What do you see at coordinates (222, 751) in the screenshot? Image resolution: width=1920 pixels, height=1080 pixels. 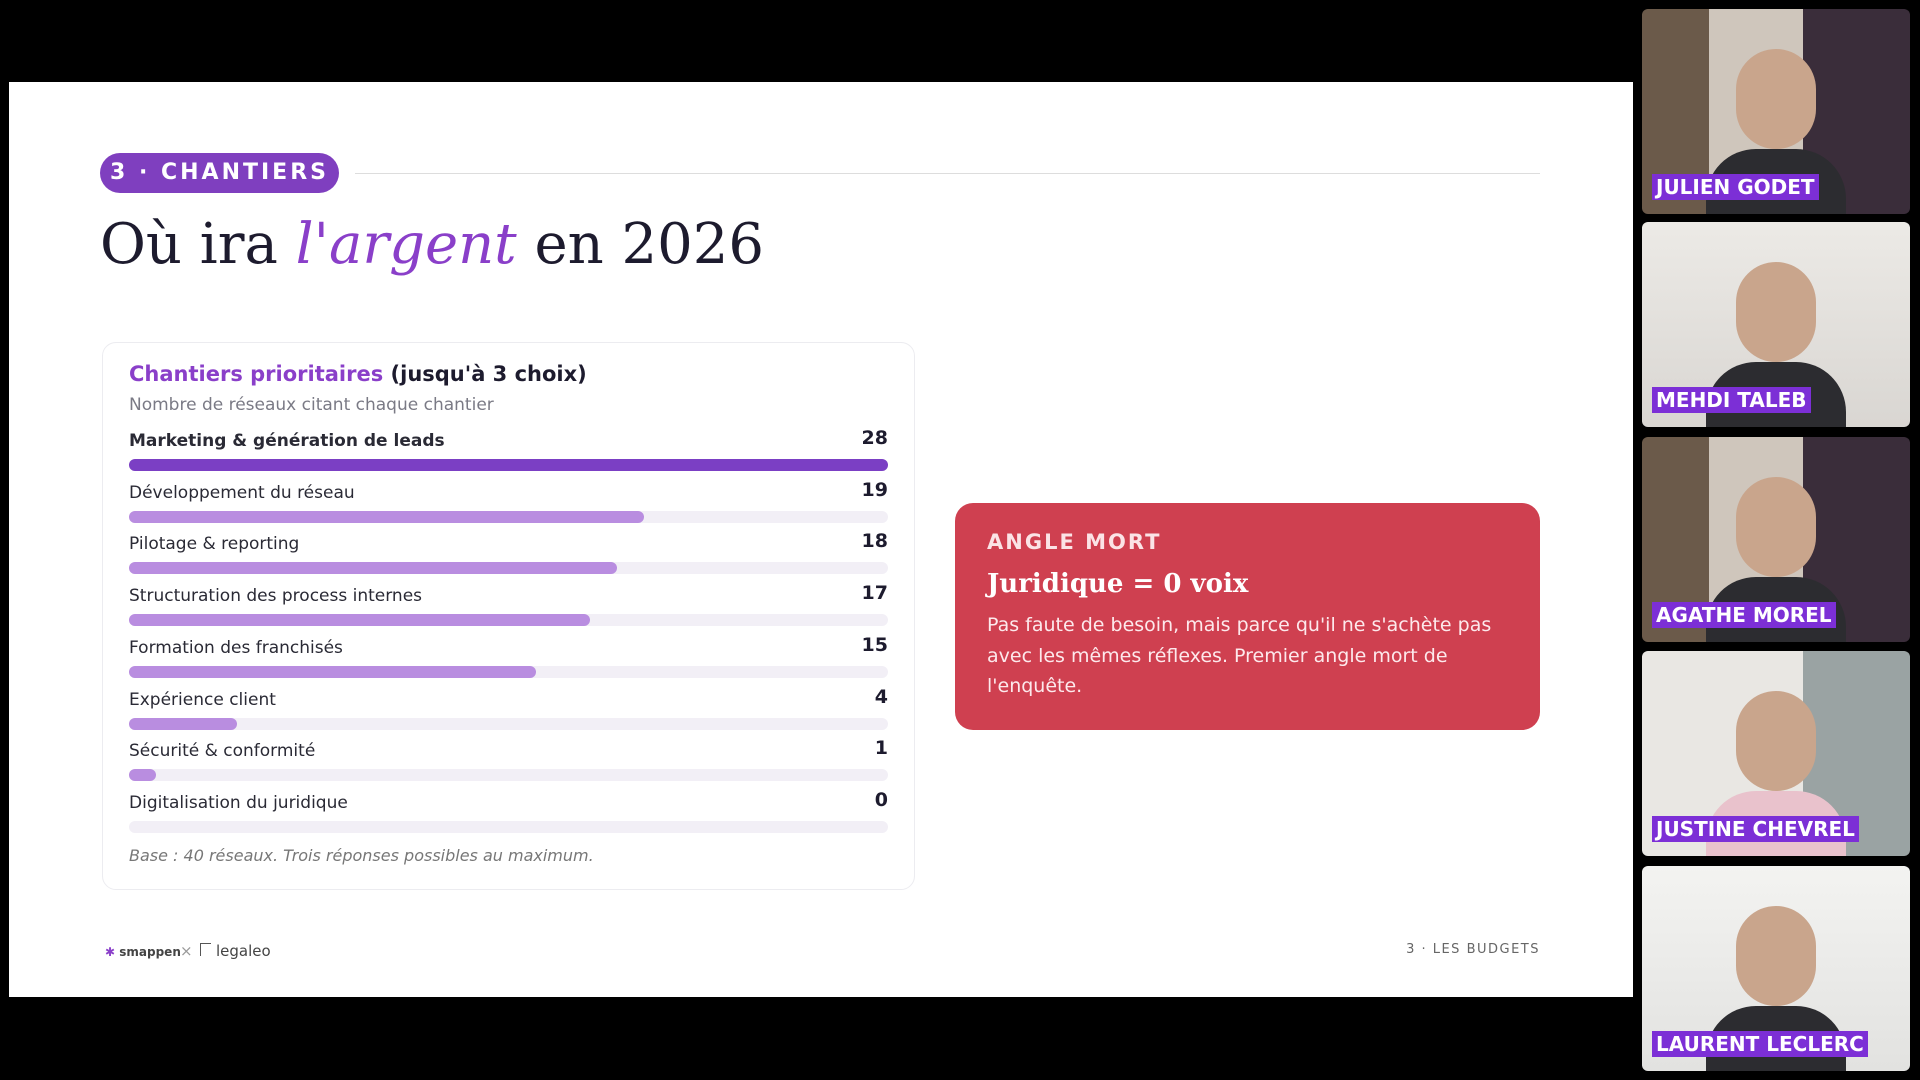 I see `bar-label: Sécurité & conformité` at bounding box center [222, 751].